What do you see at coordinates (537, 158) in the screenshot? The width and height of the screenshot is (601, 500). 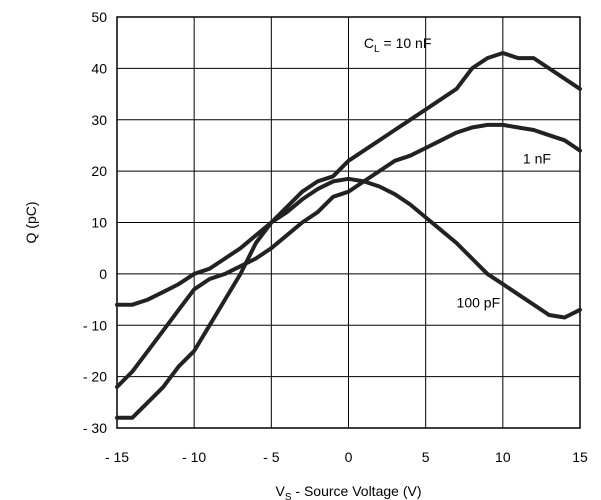 I see `series-label-2: 1 nF` at bounding box center [537, 158].